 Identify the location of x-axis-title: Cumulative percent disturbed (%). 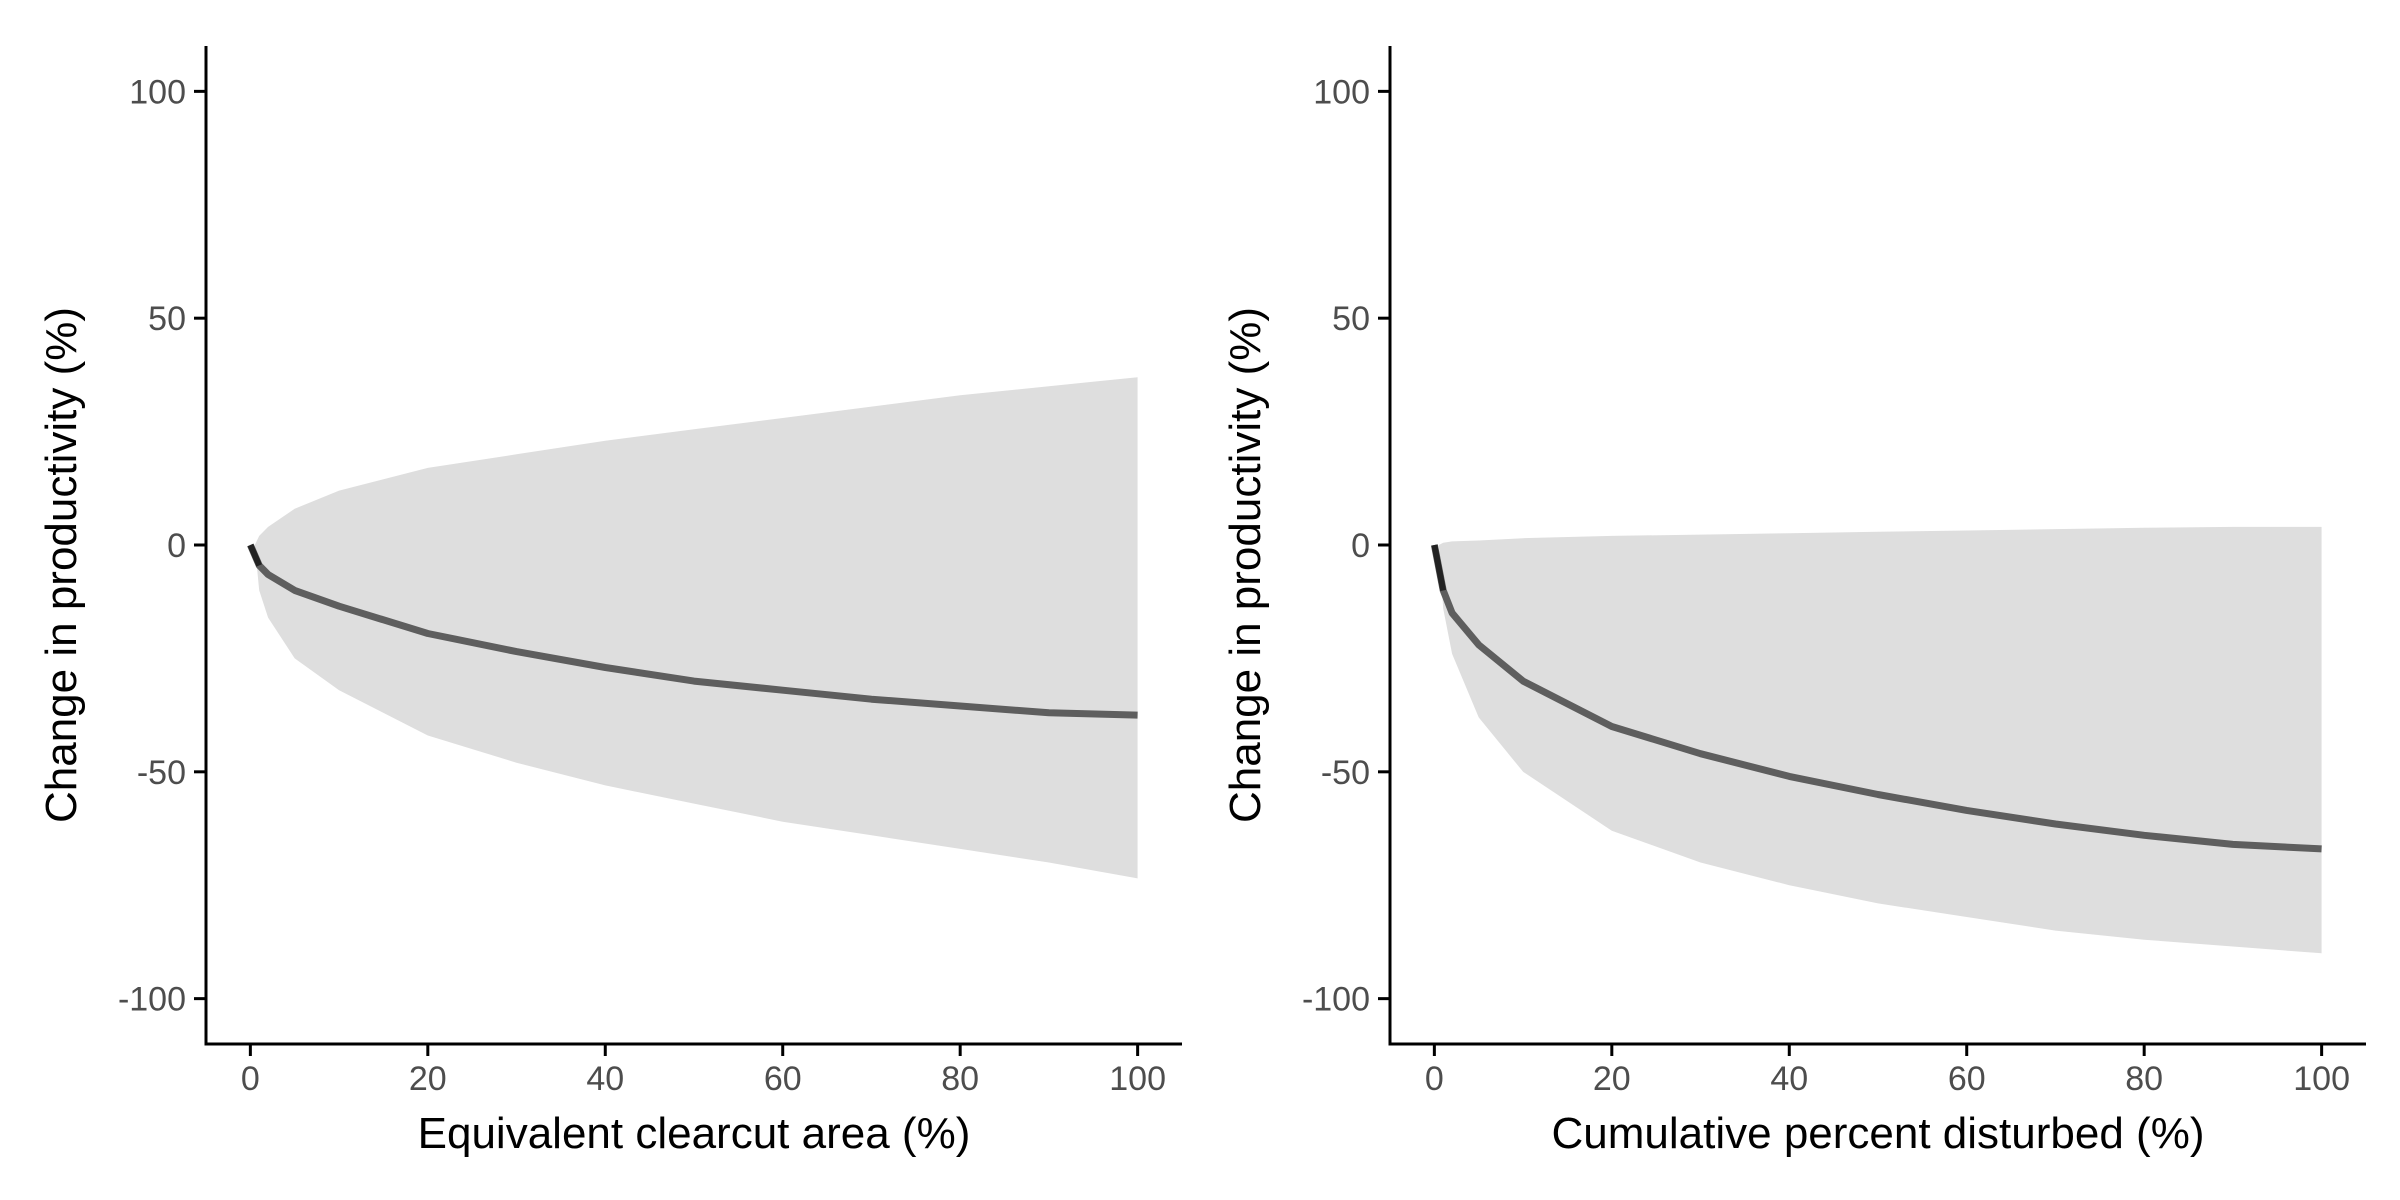
(1878, 1133).